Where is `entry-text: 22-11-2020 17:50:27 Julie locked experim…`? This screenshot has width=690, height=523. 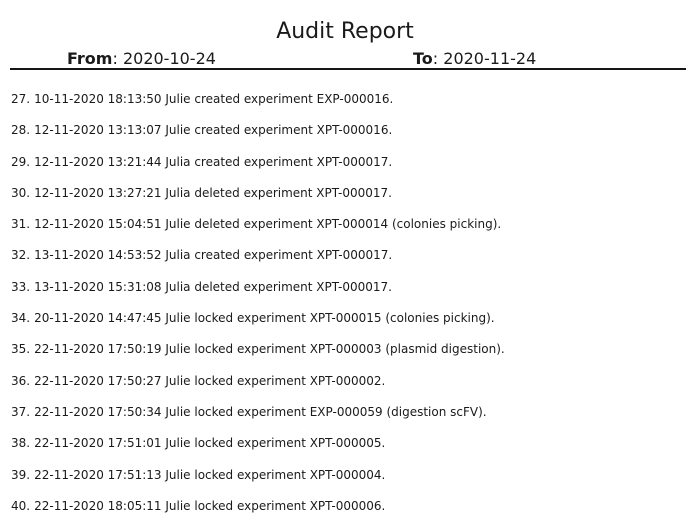
entry-text: 22-11-2020 17:50:27 Julie locked experim… is located at coordinates (210, 380).